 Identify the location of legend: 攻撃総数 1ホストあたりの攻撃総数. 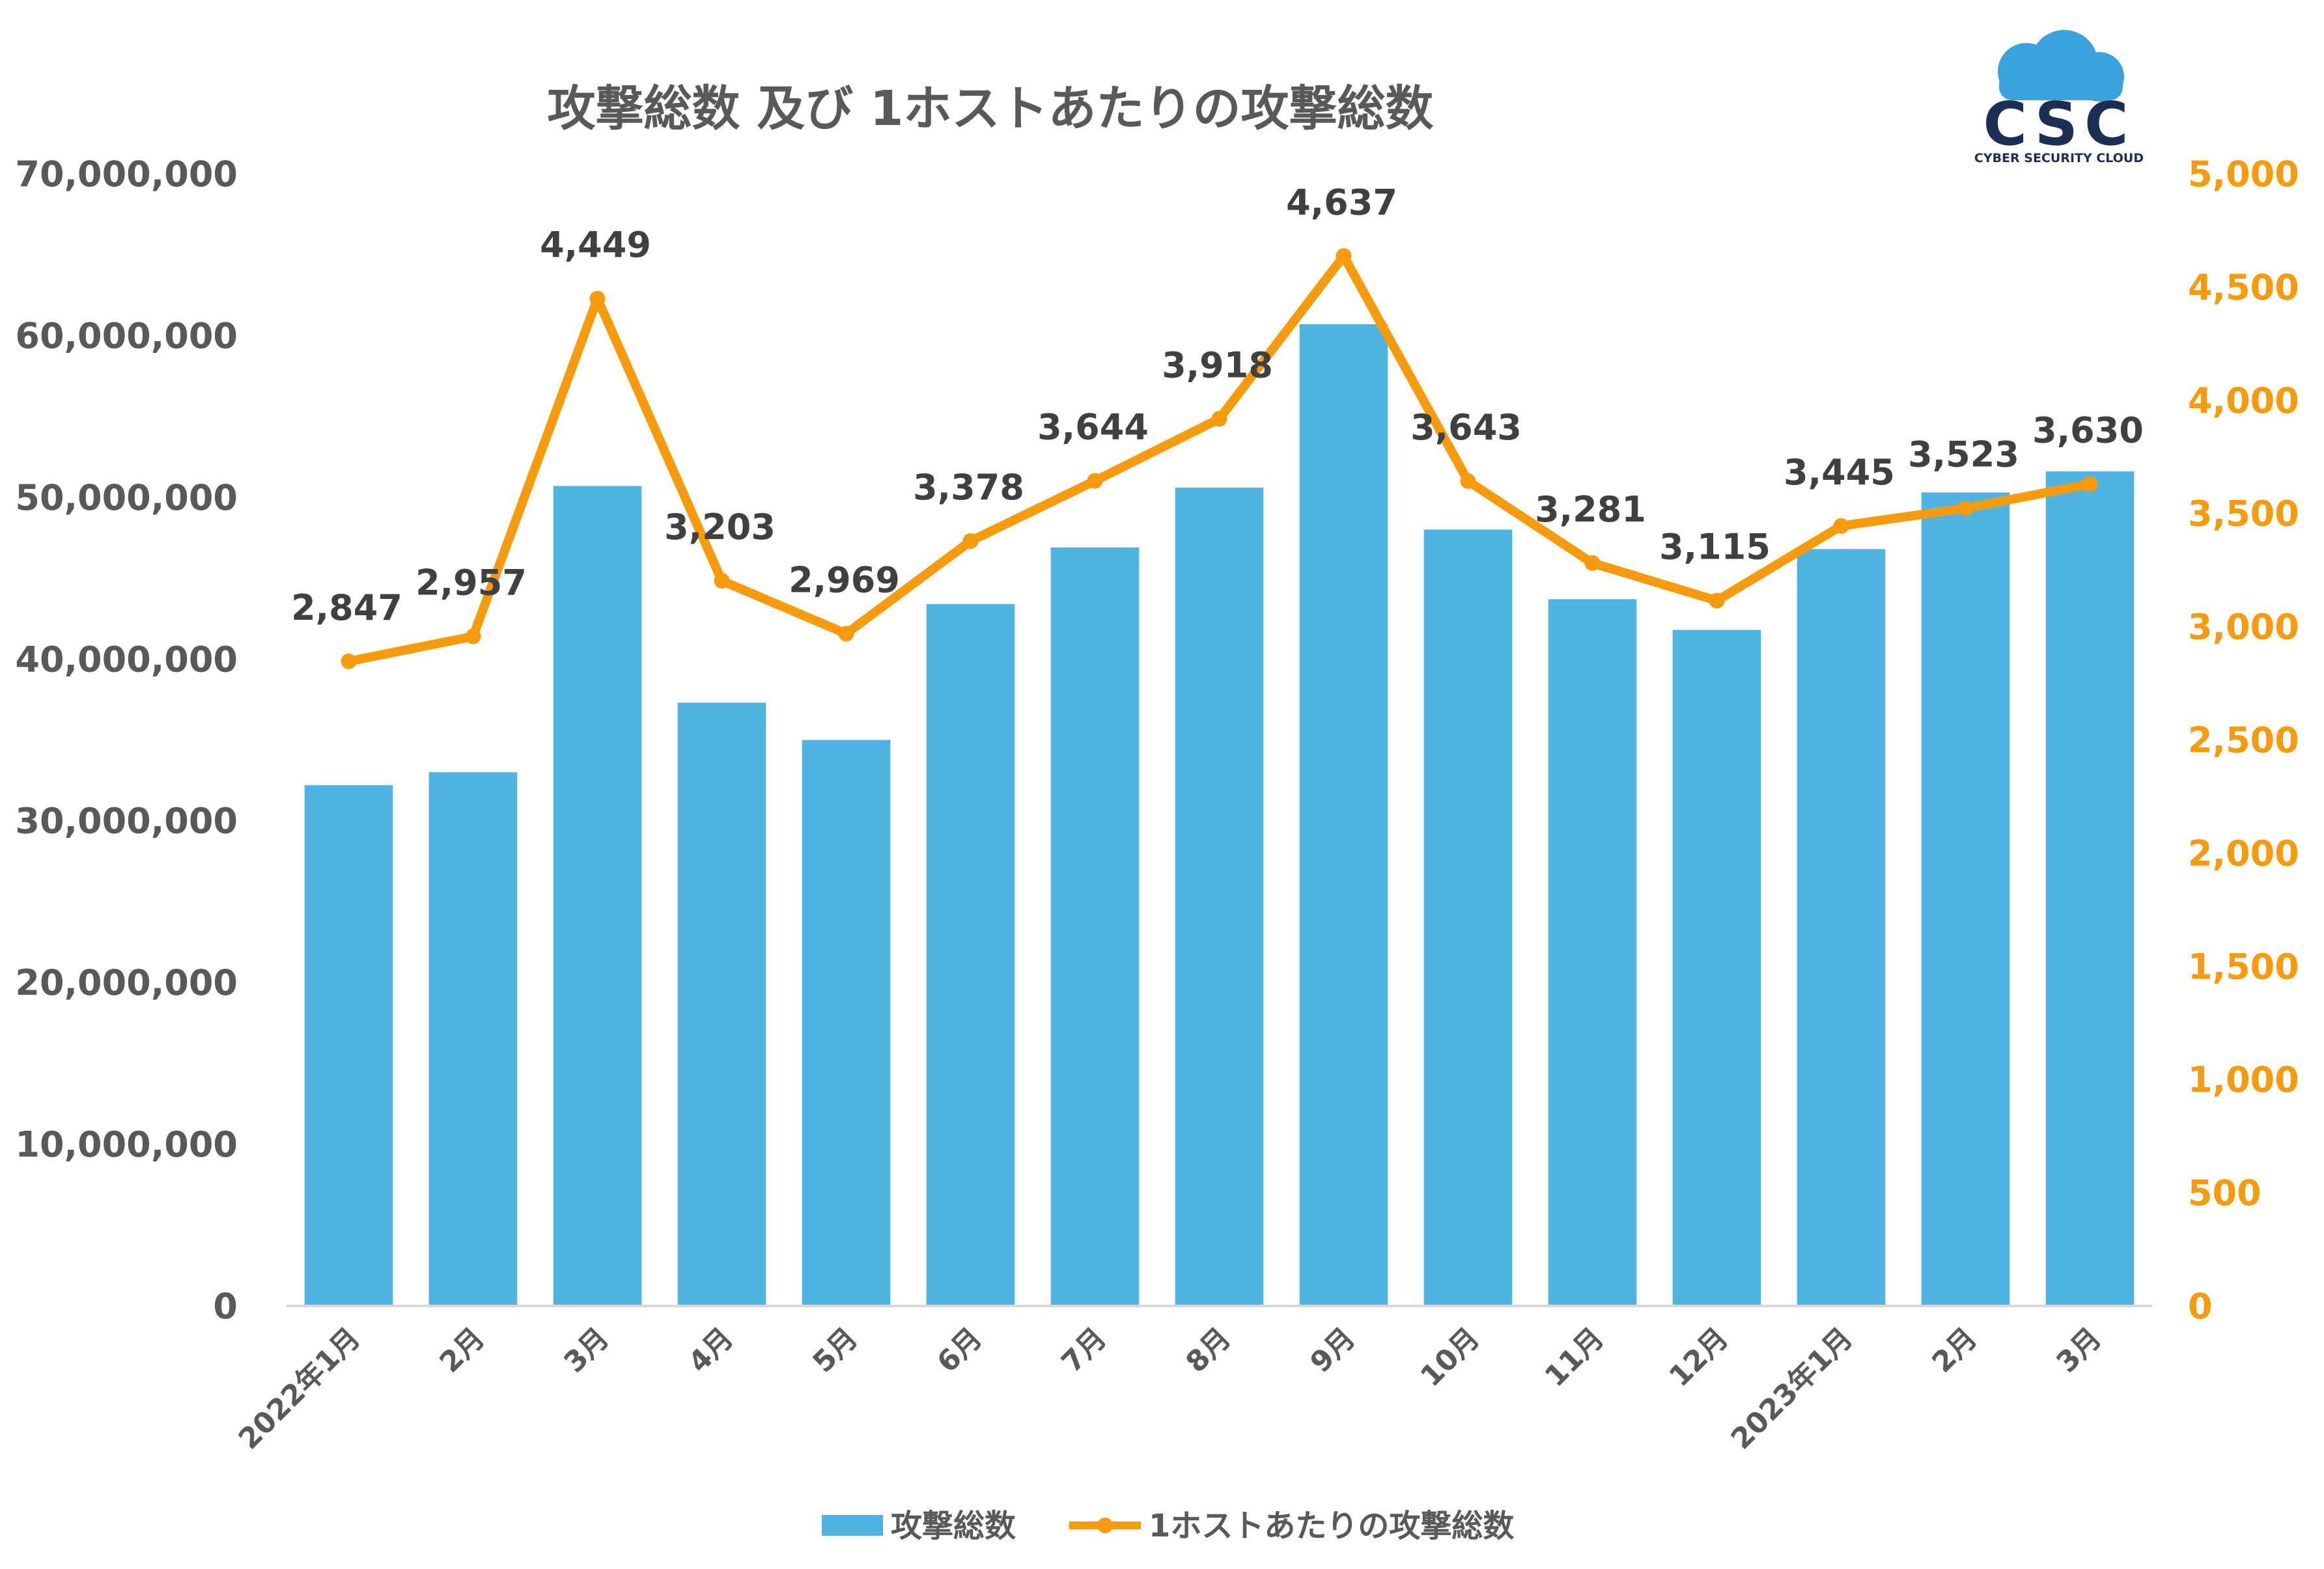
(1168, 1526).